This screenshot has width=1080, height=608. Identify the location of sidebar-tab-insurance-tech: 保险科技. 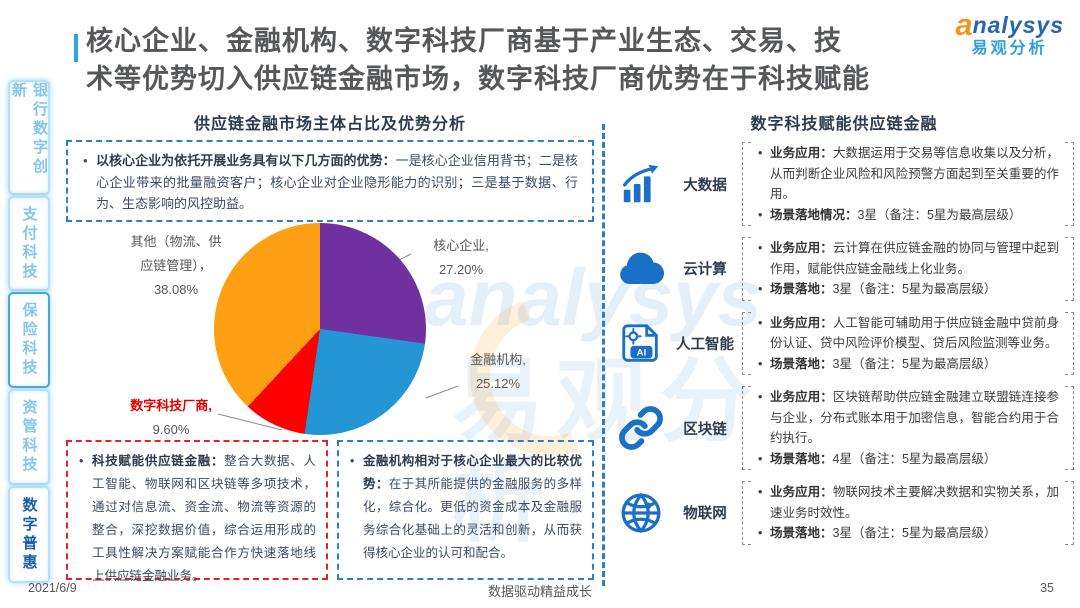
(29, 340).